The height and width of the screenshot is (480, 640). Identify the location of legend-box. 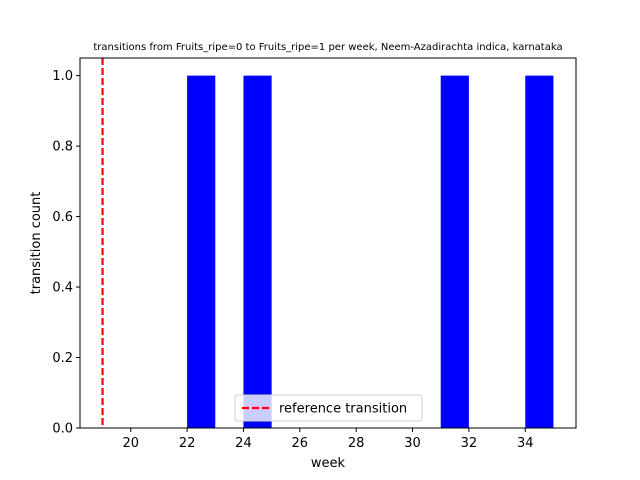
(328, 408).